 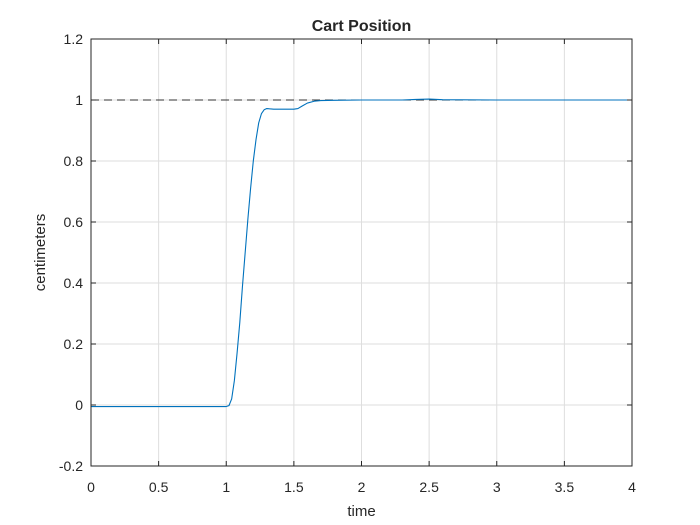 I want to click on x-tick-label: 1, so click(x=226, y=487).